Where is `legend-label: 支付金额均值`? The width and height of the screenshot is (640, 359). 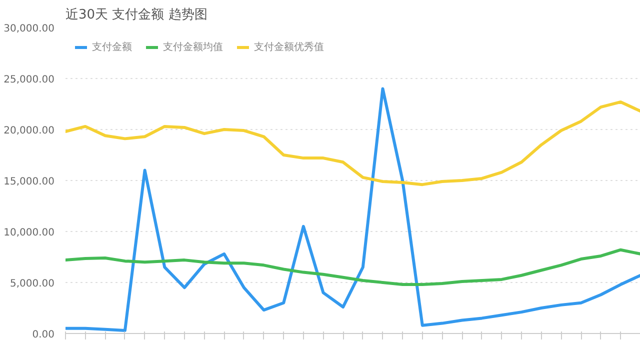
legend-label: 支付金额均值 is located at coordinates (193, 47).